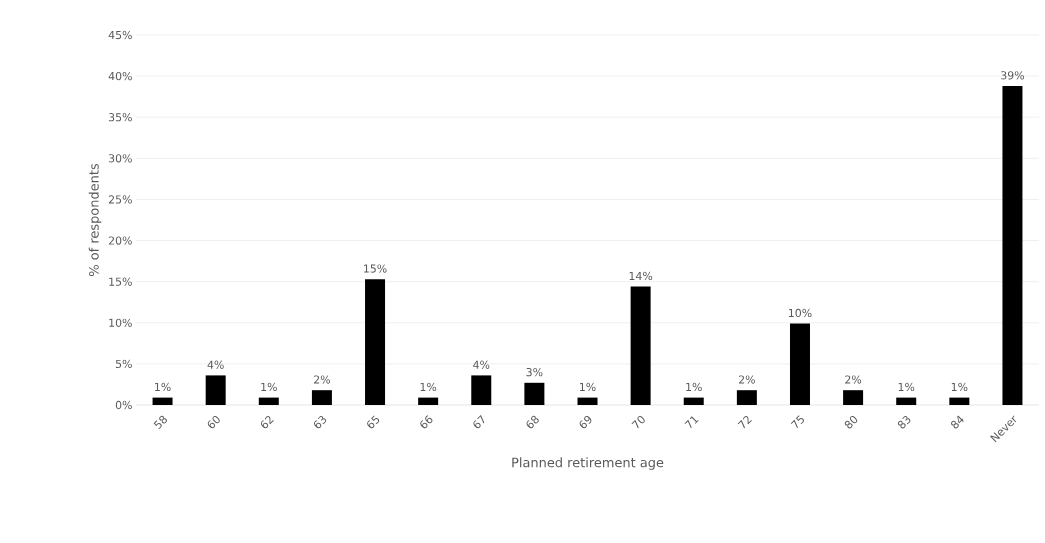 The width and height of the screenshot is (1045, 543). I want to click on y-tick-label: 40%, so click(120, 76).